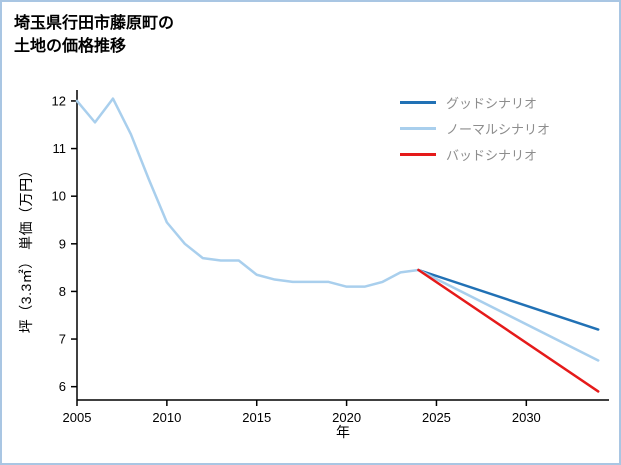 The width and height of the screenshot is (621, 465). Describe the element at coordinates (436, 417) in the screenshot. I see `svg-text: 2025` at that location.